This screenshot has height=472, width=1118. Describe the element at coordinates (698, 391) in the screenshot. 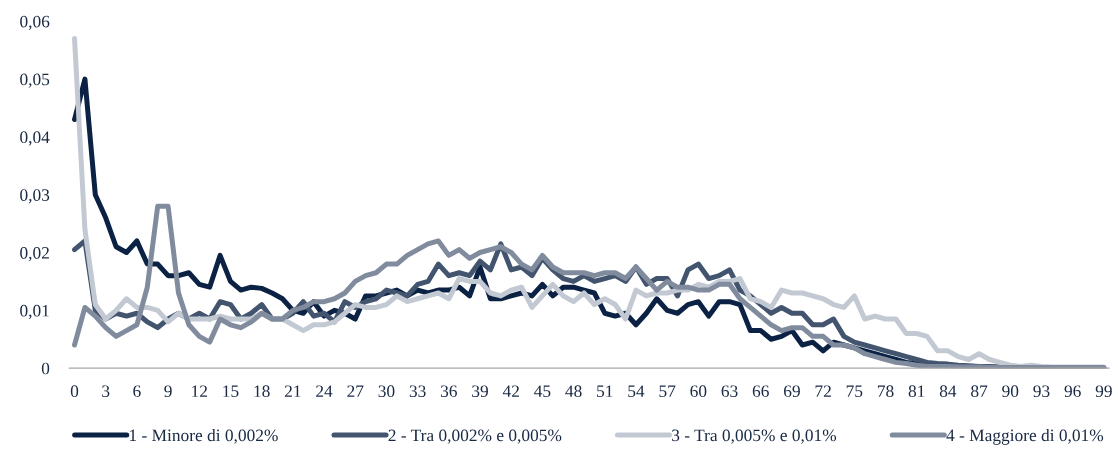

I see `x-tick-label: 60` at that location.